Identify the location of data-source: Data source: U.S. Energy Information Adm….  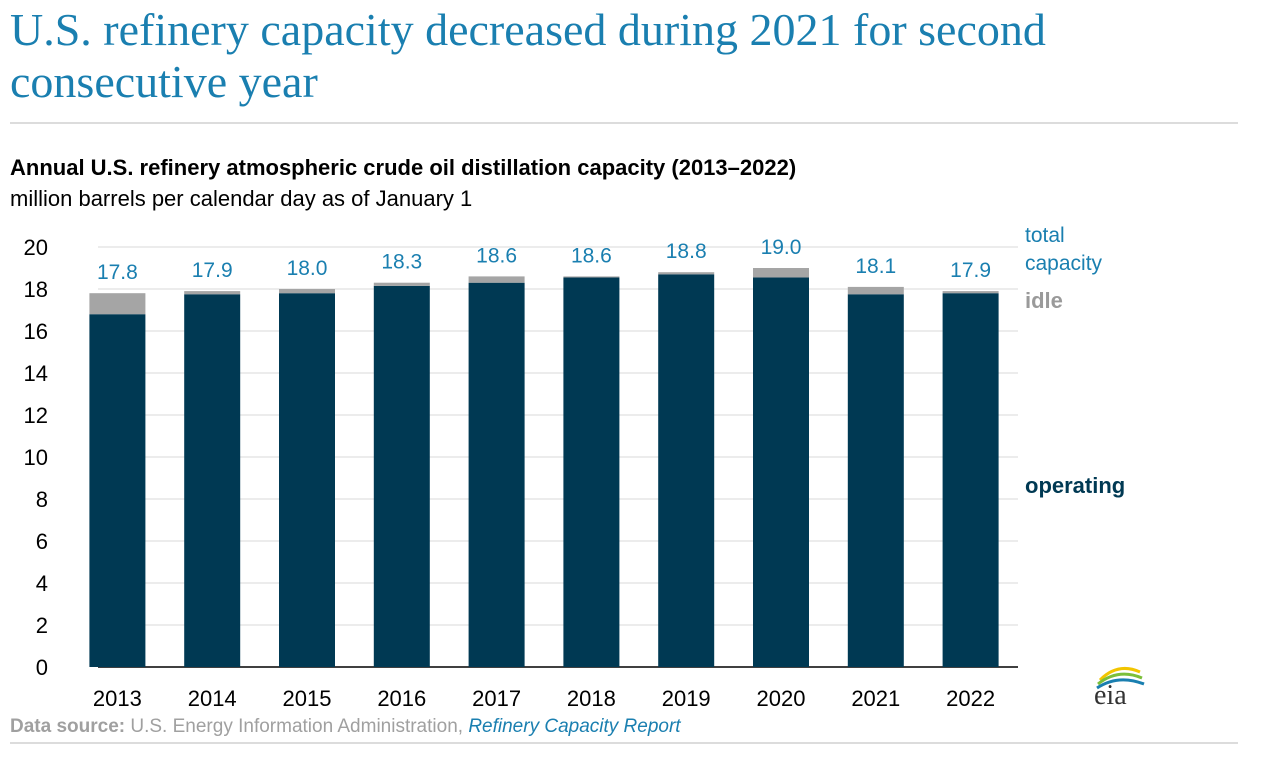
(345, 727).